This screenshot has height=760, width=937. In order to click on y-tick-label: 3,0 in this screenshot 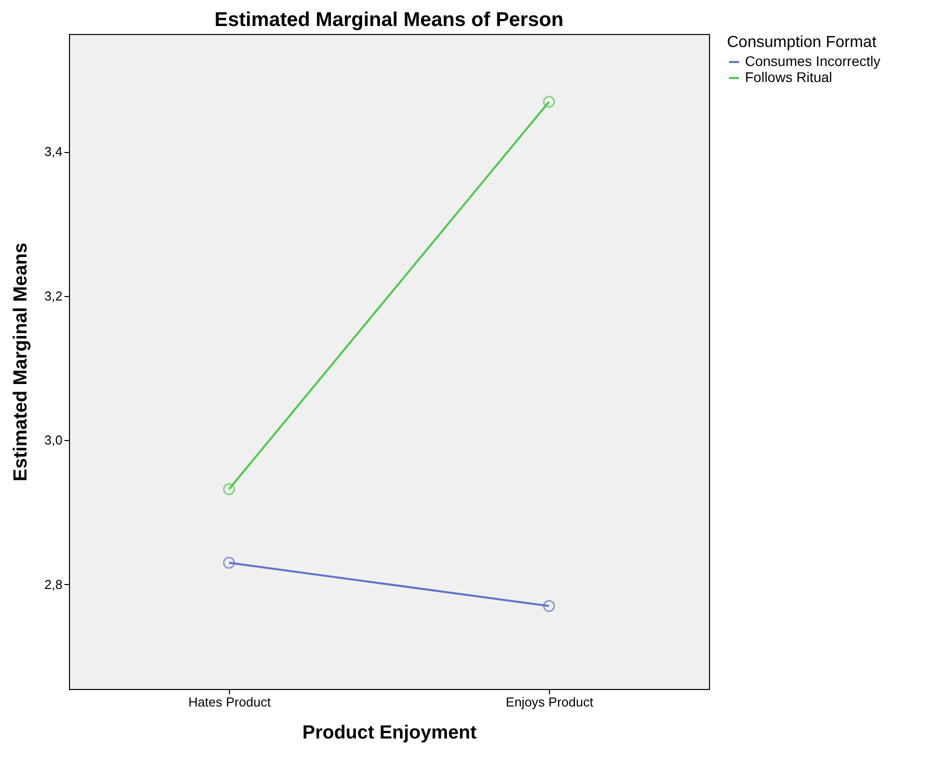, I will do `click(53, 440)`.